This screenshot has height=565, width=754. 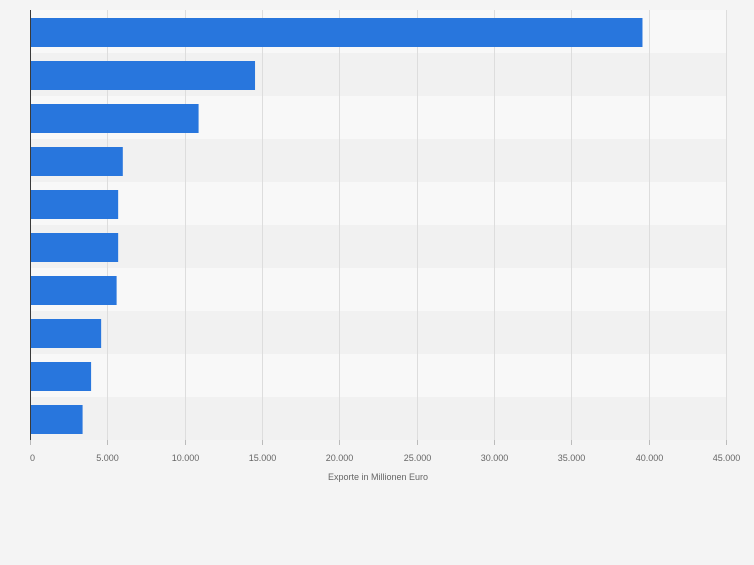 I want to click on x-tick-label: 5.000, so click(x=107, y=458).